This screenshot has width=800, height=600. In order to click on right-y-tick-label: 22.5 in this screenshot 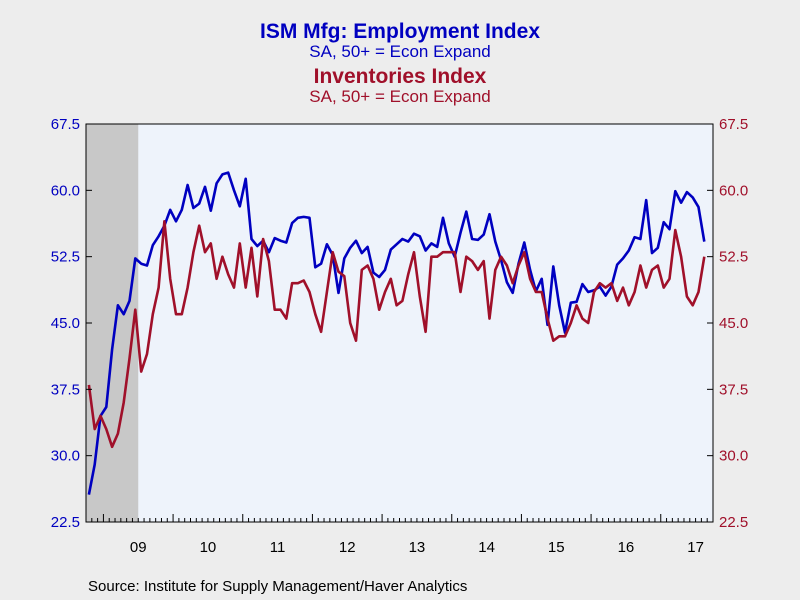, I will do `click(733, 522)`.